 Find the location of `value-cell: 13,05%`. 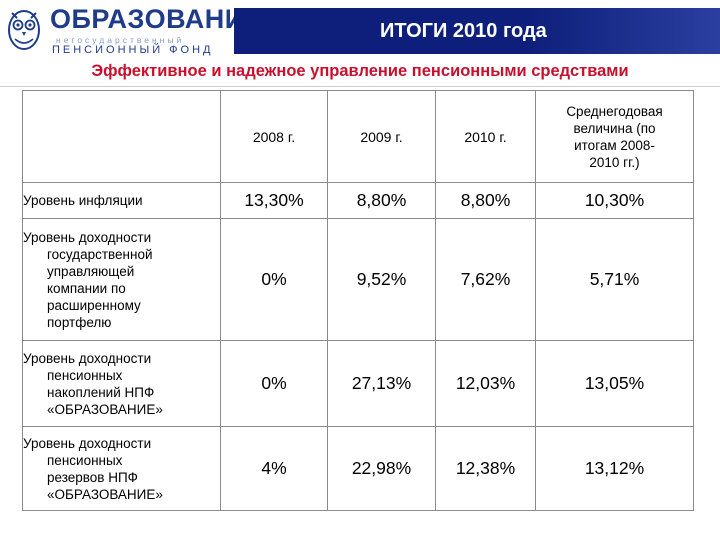

value-cell: 13,05% is located at coordinates (614, 383).